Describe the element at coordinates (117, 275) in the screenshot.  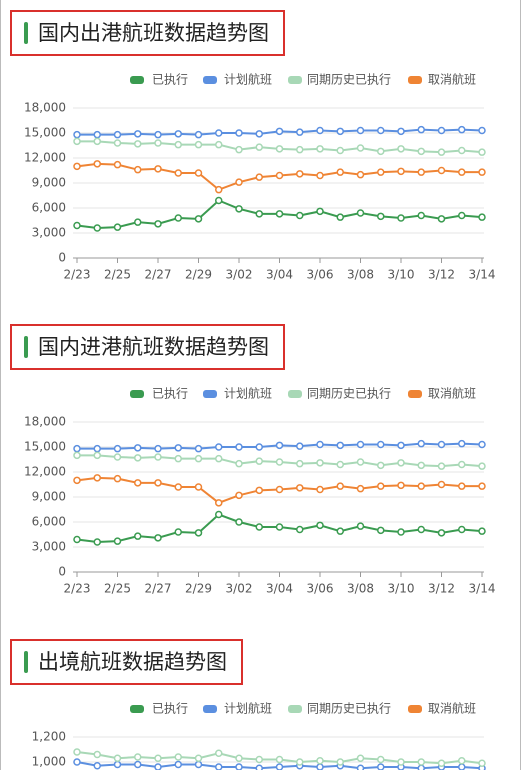
I see `x-tick-label: 2/25` at that location.